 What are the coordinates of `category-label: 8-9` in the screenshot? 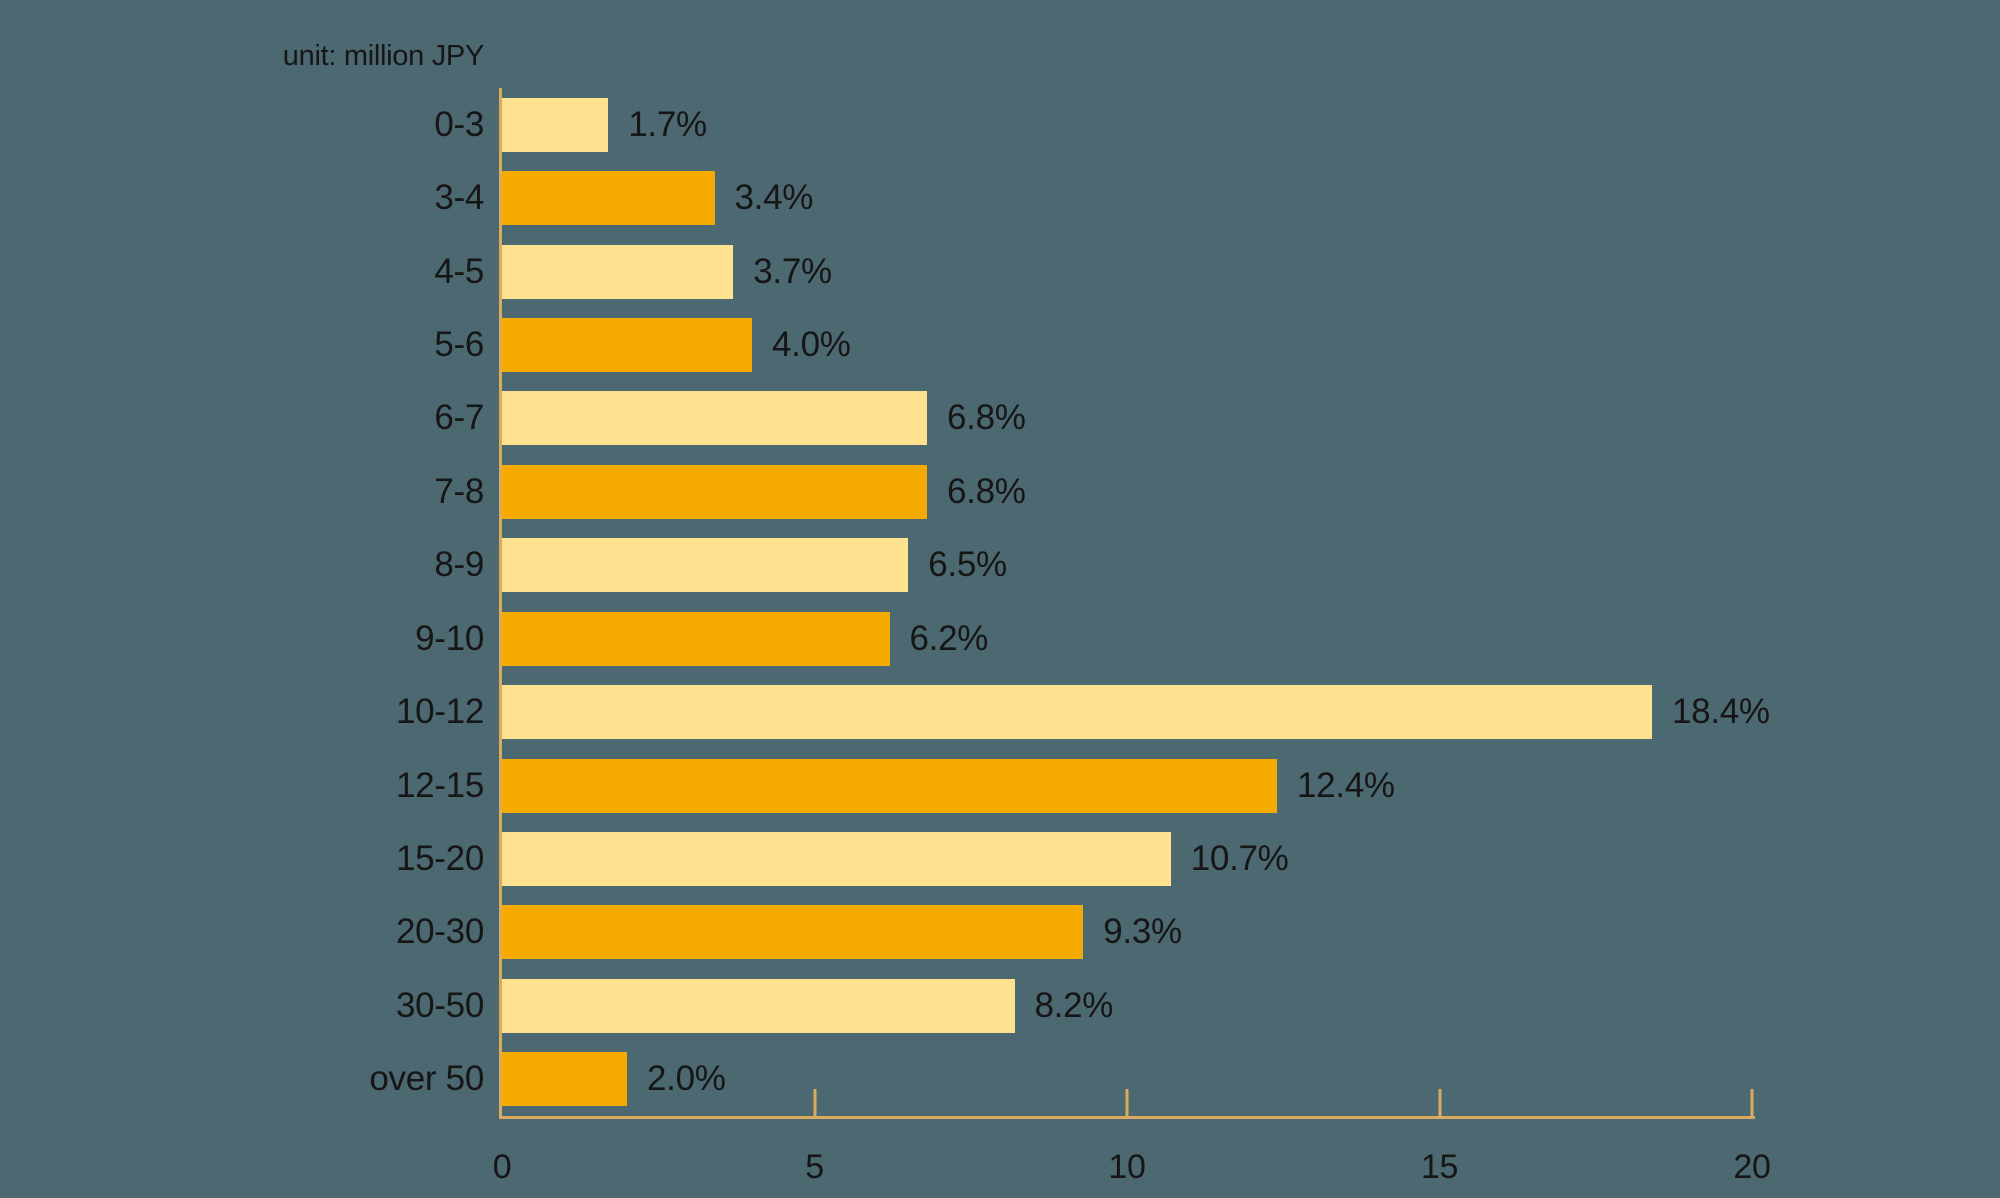 It's located at (459, 565).